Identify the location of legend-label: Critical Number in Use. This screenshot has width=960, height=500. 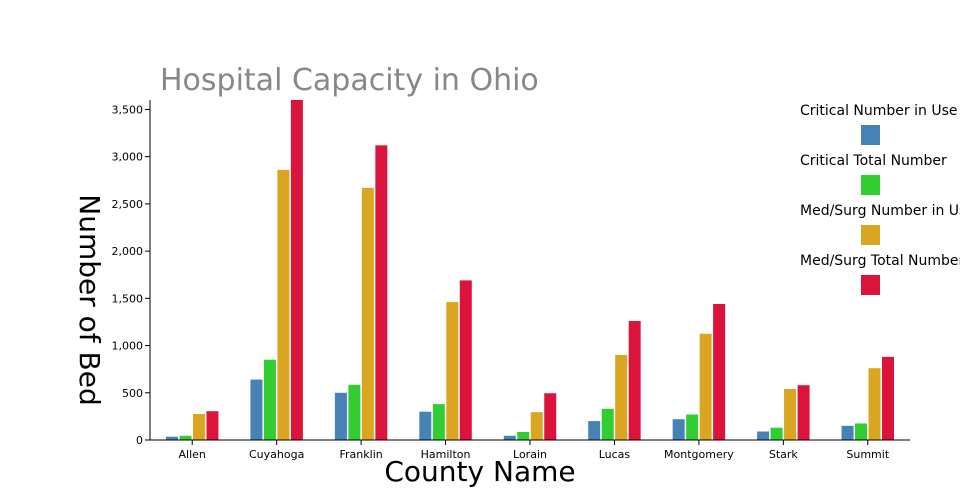
(878, 111).